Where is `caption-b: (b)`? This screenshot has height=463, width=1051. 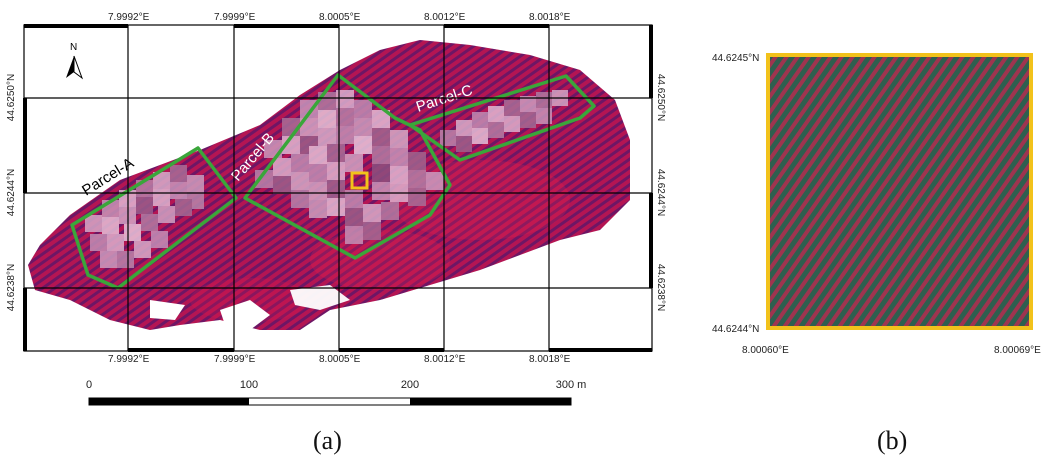
caption-b: (b) is located at coordinates (892, 440).